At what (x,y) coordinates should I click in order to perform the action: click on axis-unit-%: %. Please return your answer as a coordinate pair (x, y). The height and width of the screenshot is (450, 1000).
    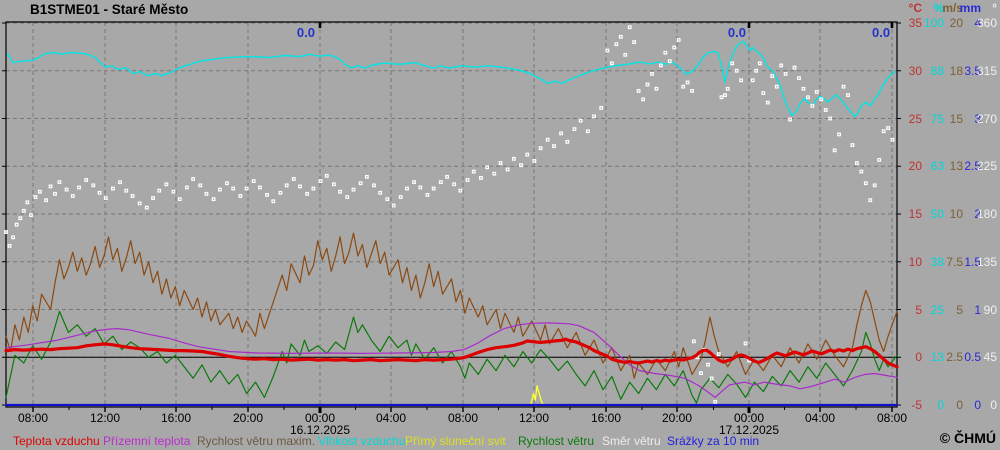
    Looking at the image, I should click on (938, 8).